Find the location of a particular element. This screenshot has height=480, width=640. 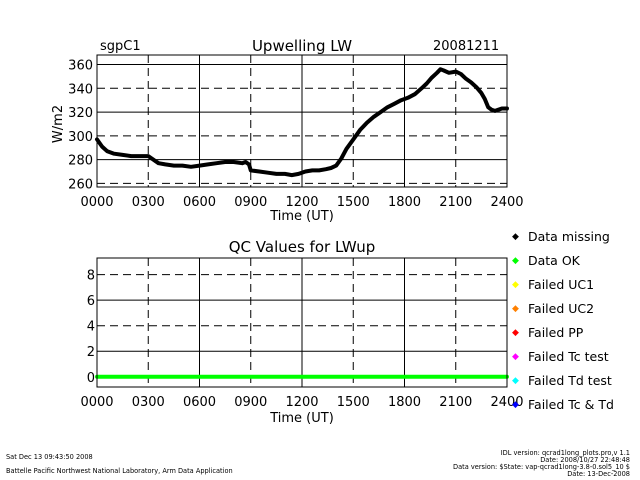

legend-label: Failed Tc & Td is located at coordinates (571, 404).